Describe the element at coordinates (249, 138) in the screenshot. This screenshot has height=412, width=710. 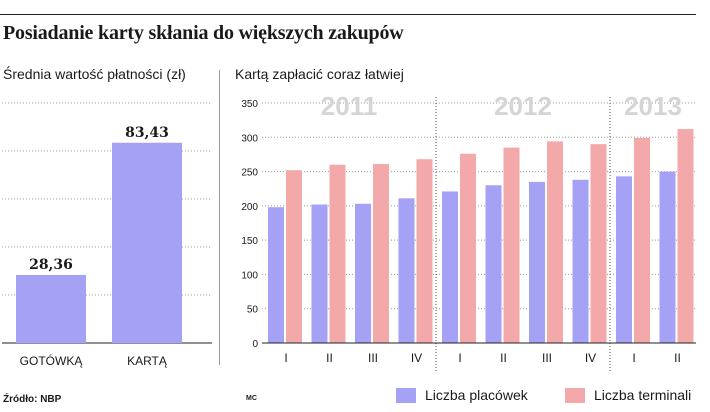
I see `right-y-tick-label: 300` at that location.